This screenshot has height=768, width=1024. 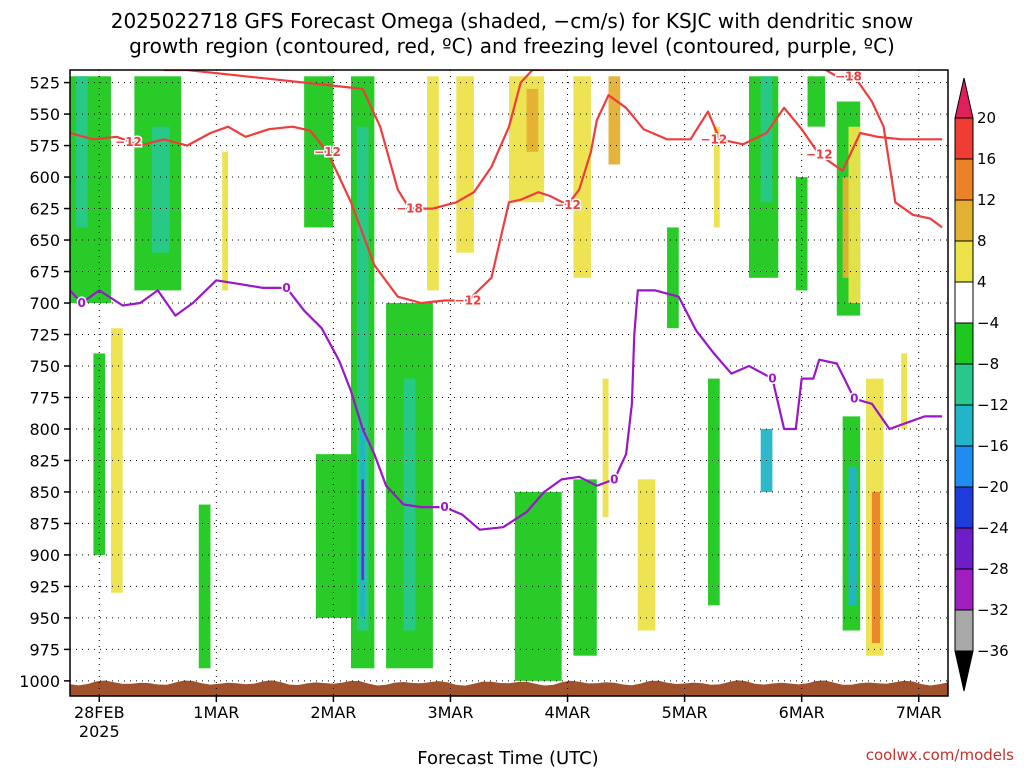 I want to click on y-tick-label: 750, so click(x=44, y=366).